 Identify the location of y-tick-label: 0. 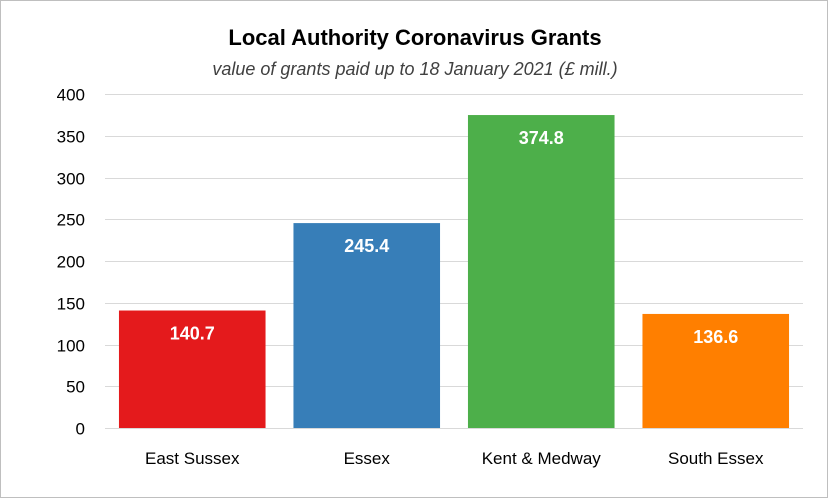
(80, 429).